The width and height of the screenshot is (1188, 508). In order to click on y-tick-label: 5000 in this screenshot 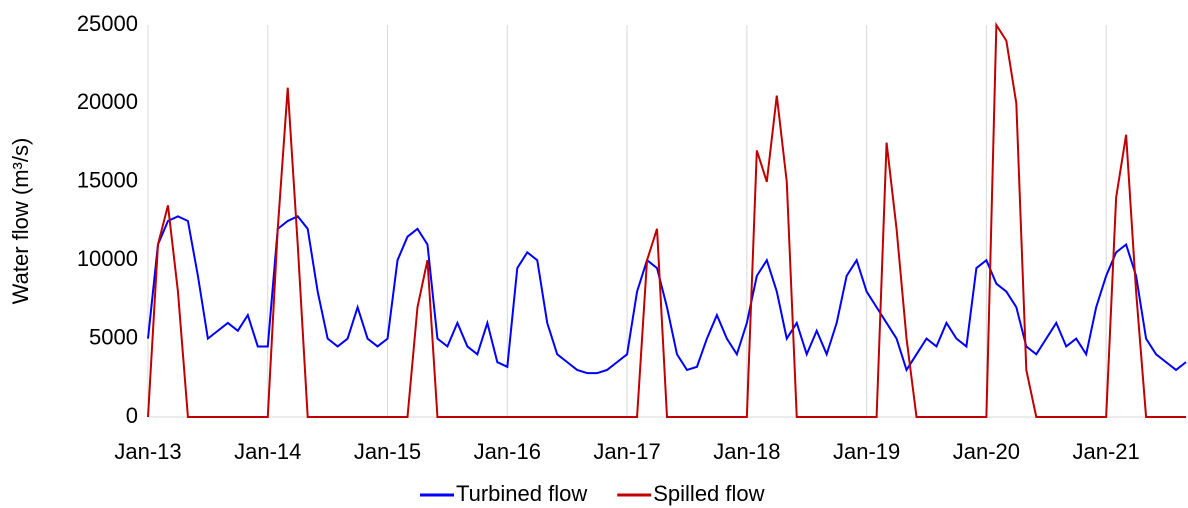, I will do `click(113, 336)`.